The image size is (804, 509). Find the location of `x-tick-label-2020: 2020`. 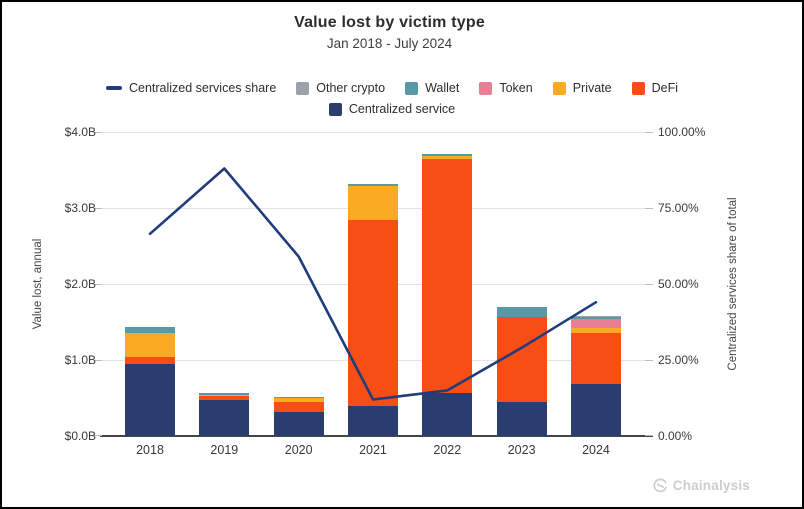

x-tick-label-2020: 2020 is located at coordinates (298, 450).